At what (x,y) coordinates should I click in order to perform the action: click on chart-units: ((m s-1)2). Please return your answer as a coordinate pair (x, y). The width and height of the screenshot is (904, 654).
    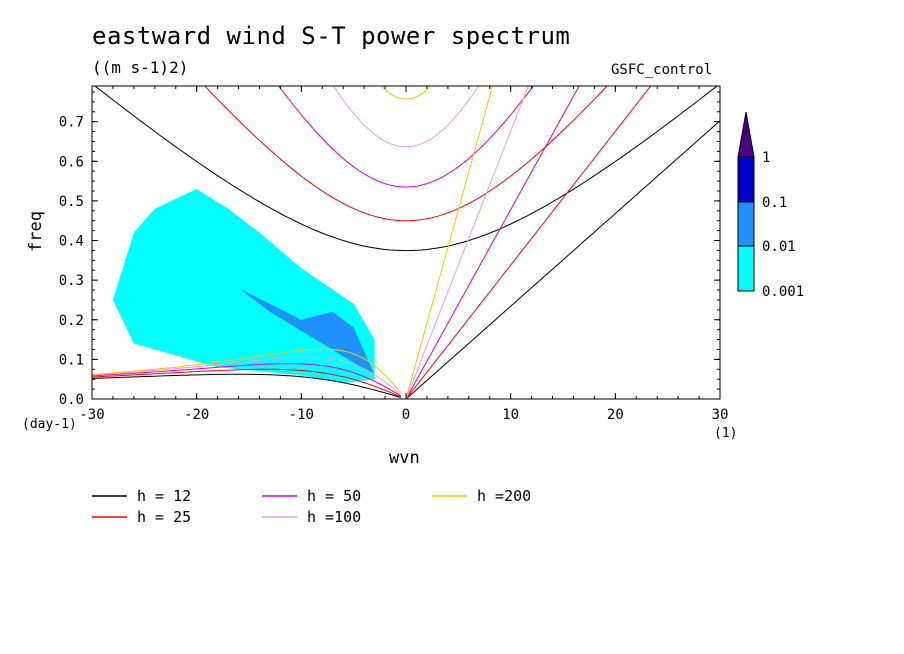
    Looking at the image, I should click on (140, 67).